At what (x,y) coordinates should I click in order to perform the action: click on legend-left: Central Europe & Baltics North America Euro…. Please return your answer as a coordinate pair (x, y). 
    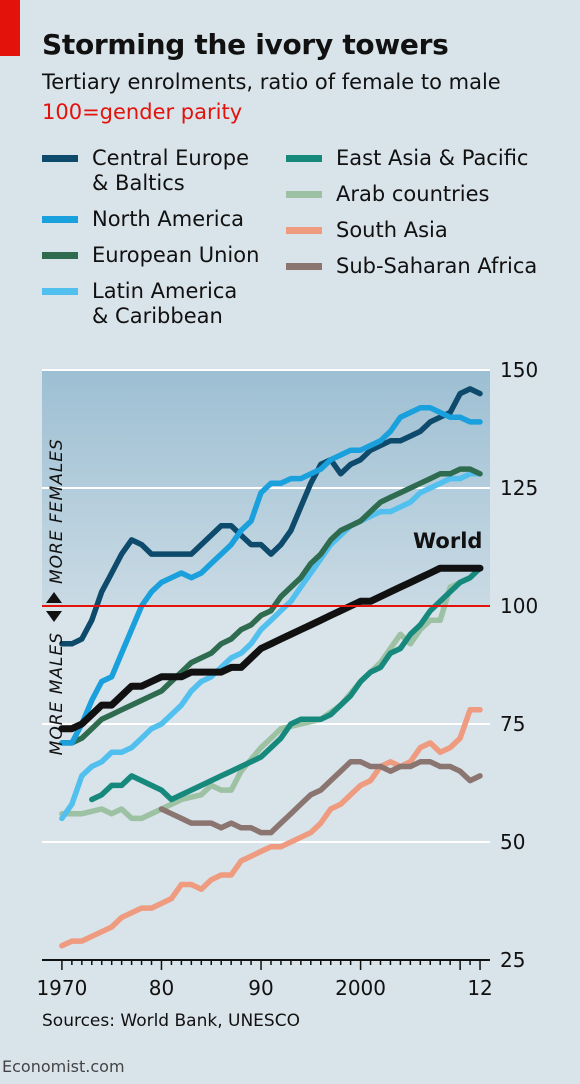
    Looking at the image, I should click on (150, 243).